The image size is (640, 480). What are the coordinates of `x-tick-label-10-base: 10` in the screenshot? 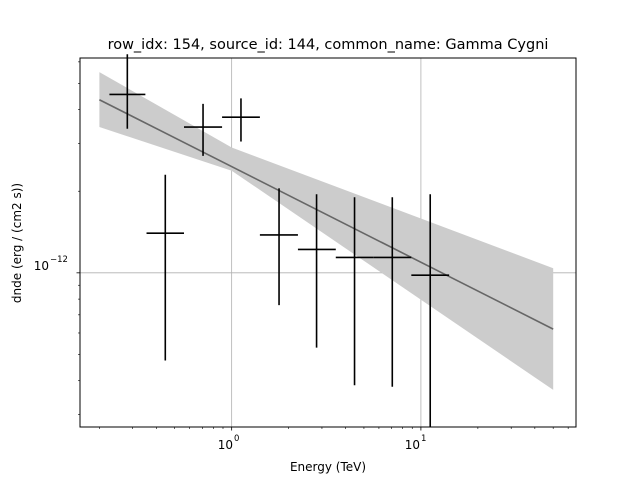 It's located at (412, 445).